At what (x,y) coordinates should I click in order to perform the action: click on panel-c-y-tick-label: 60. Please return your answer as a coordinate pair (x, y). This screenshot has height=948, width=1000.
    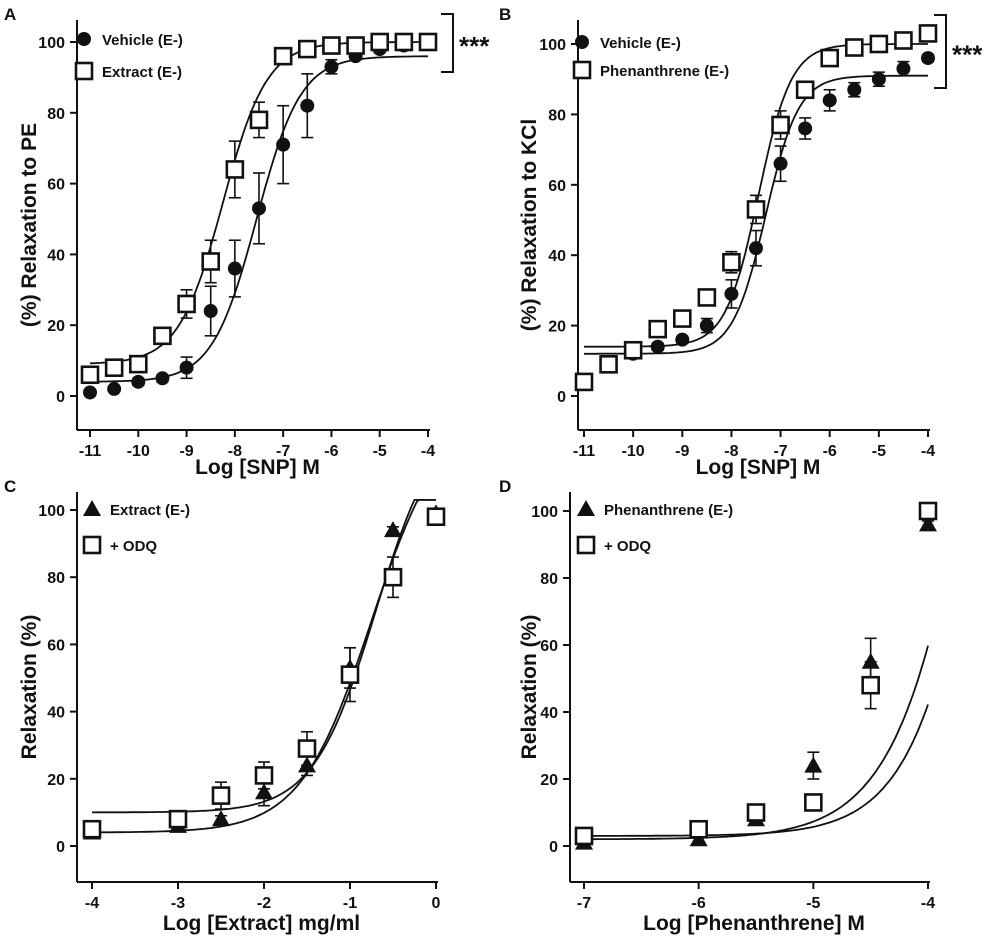
    Looking at the image, I should click on (56, 645).